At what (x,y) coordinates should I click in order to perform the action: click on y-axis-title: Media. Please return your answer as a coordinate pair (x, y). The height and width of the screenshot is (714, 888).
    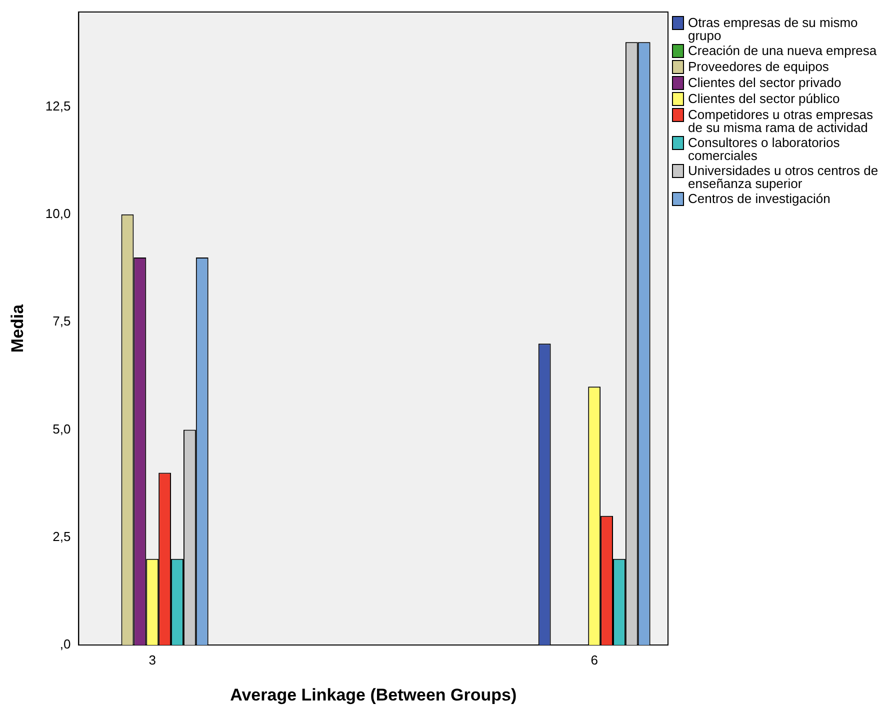
    Looking at the image, I should click on (17, 328).